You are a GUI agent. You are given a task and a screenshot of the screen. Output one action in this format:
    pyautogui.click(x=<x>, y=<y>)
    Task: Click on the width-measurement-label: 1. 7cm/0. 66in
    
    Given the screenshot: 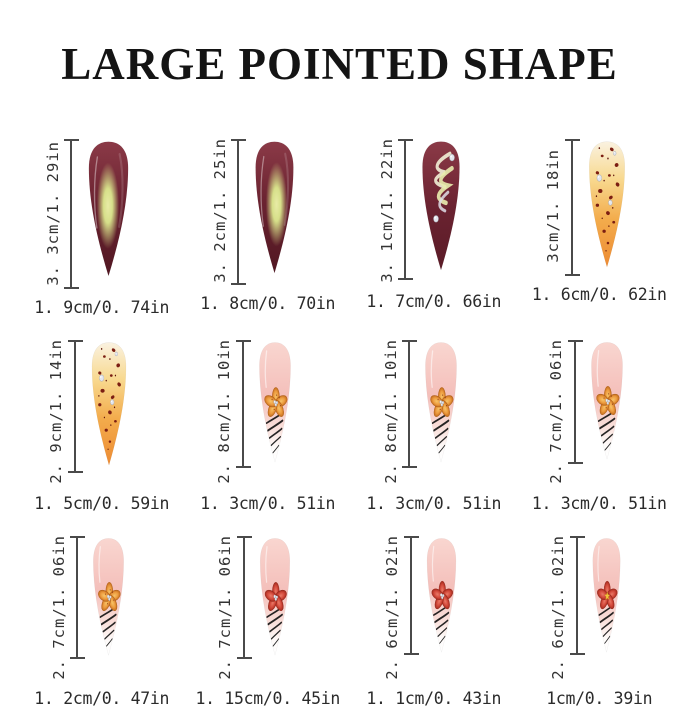 What is the action you would take?
    pyautogui.click(x=434, y=302)
    